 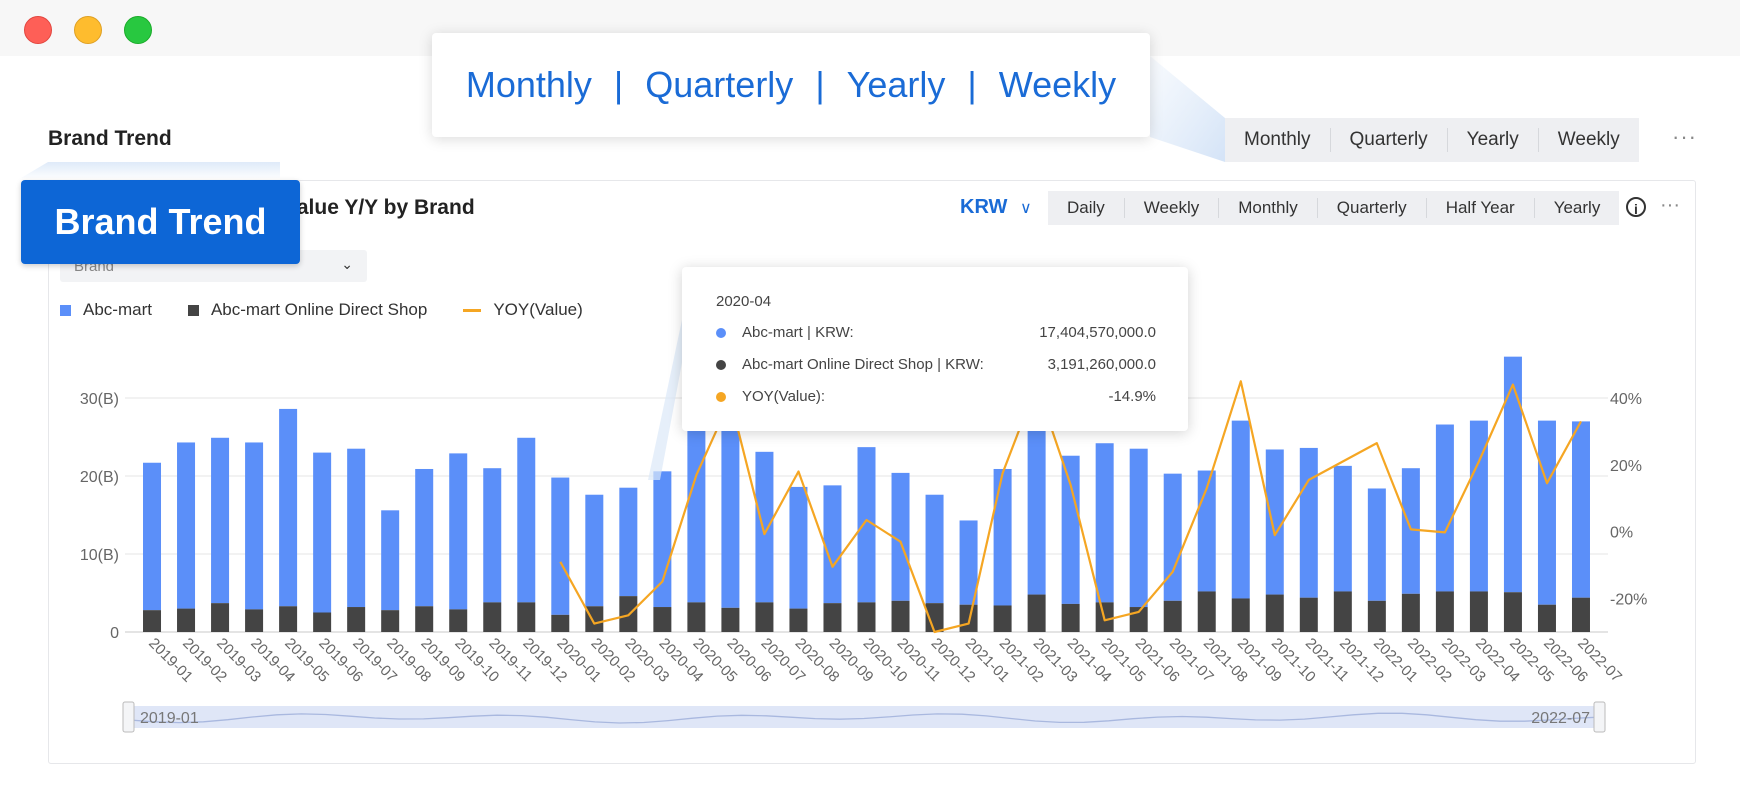 I want to click on zoom-slider-track, so click(x=864, y=717).